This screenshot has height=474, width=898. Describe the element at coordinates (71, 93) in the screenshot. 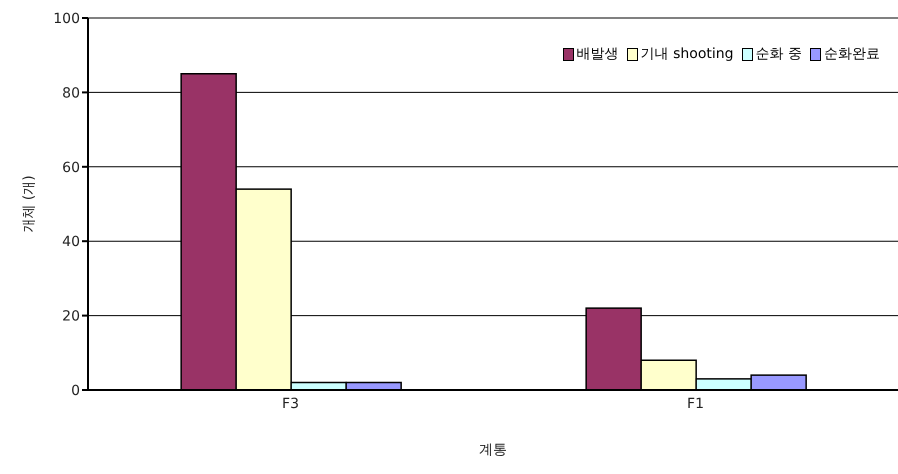

I see `y-tick-label: 80` at that location.